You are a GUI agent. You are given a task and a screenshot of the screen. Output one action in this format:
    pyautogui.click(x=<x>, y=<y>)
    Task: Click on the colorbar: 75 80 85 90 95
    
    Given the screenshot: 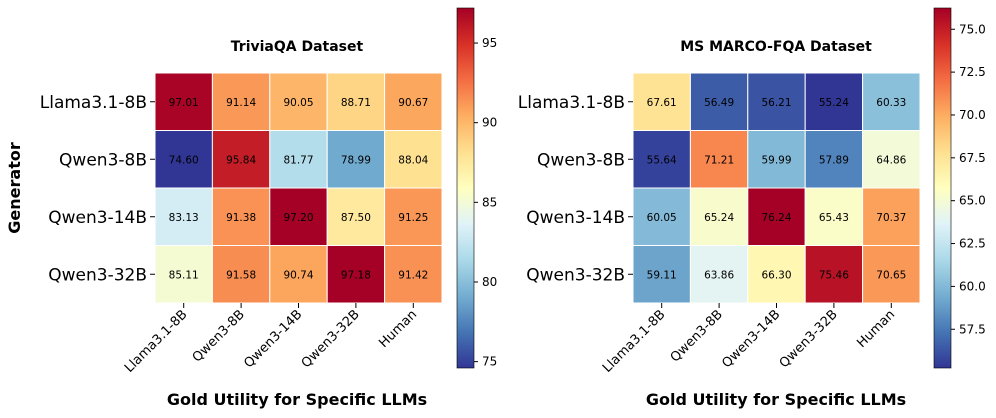 What is the action you would take?
    pyautogui.click(x=476, y=188)
    